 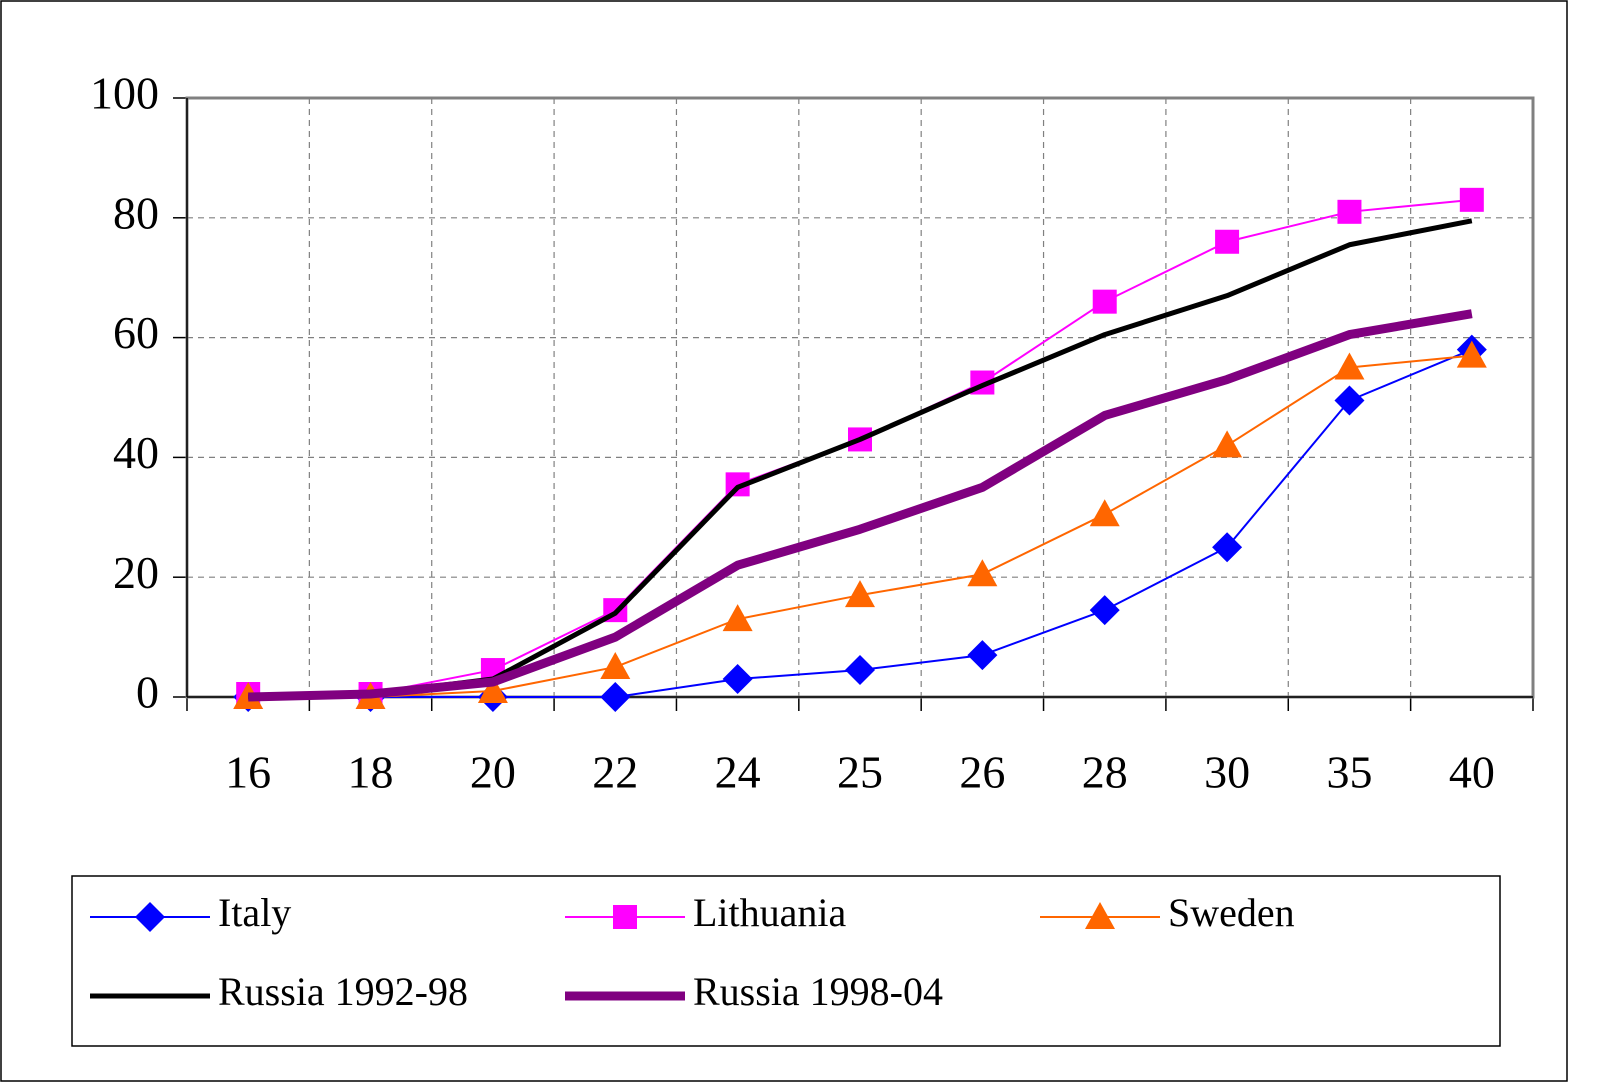 I want to click on legend-box, so click(x=786, y=961).